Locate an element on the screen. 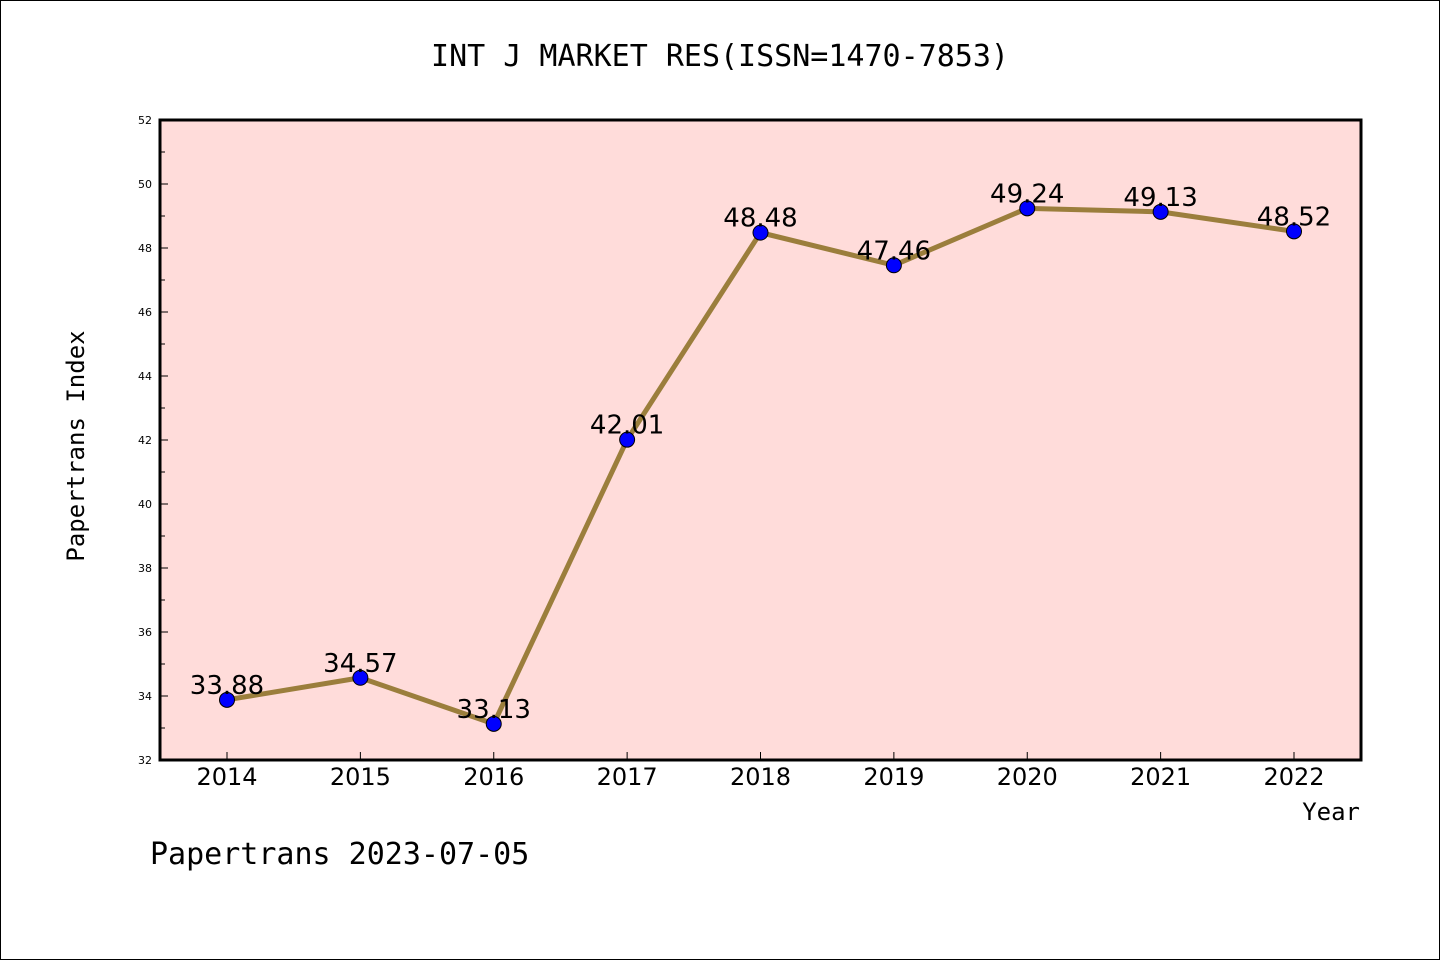 The height and width of the screenshot is (960, 1440). footer-credit: Papertrans 2023-07-05 is located at coordinates (339, 854).